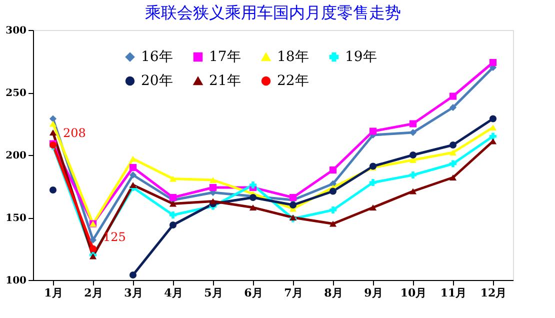  Describe the element at coordinates (16, 93) in the screenshot. I see `y-tick-label: 250` at that location.